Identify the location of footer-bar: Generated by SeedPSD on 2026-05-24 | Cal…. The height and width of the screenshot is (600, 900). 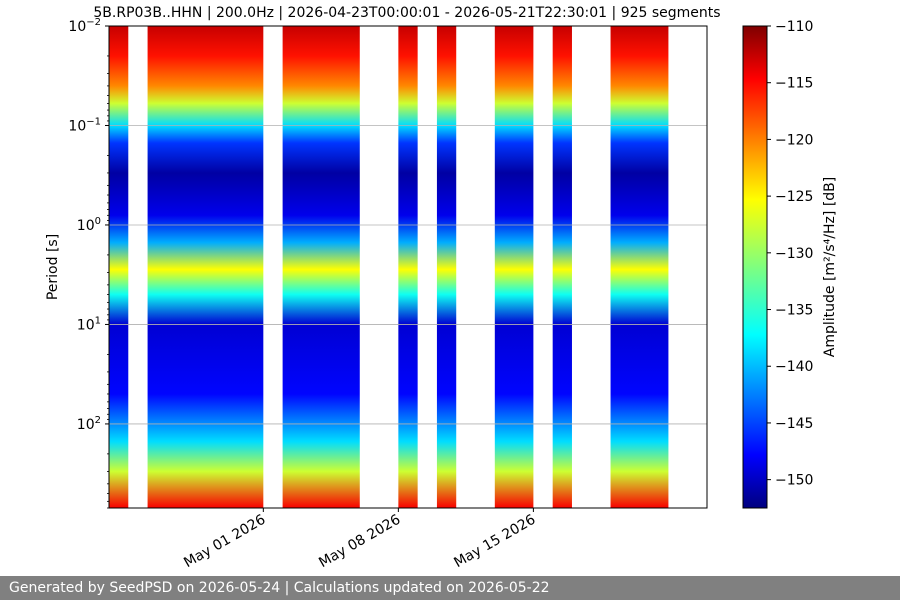
(450, 588).